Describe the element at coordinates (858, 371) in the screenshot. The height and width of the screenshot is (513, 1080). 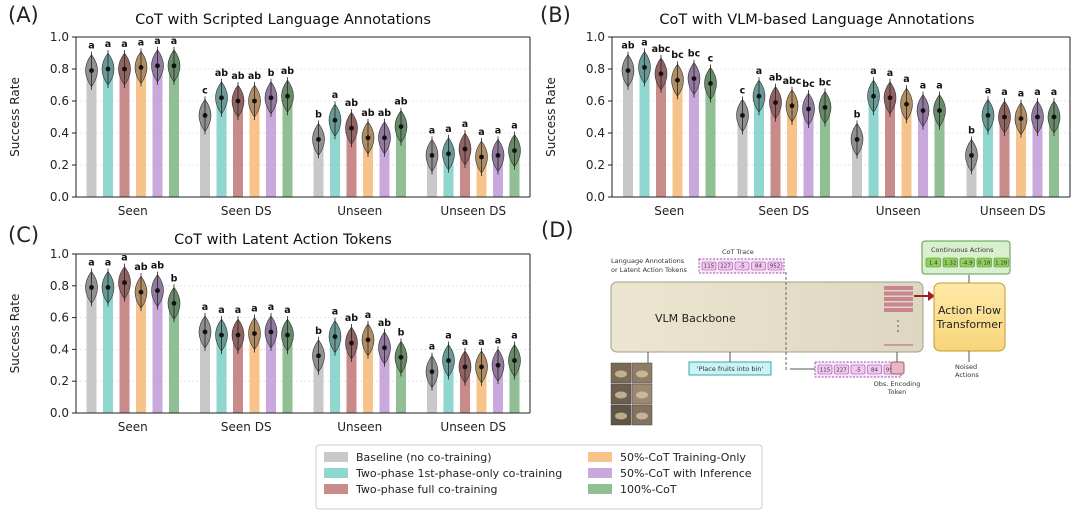
I see `token-text: -5` at that location.